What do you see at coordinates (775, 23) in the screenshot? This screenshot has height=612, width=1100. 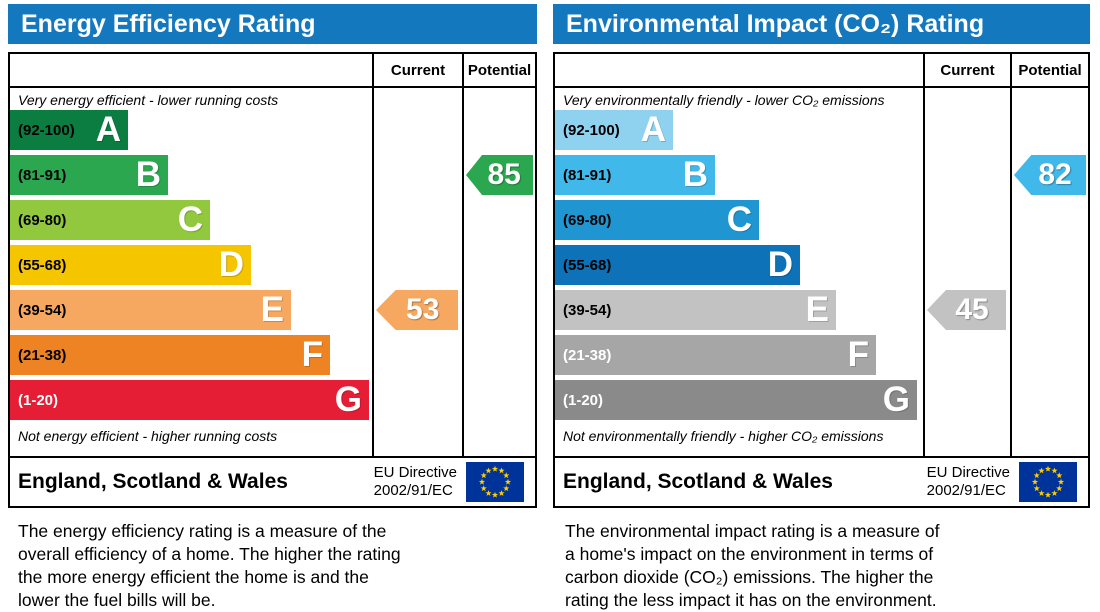 I see `panel-title: Environmental Impact (CO₂) Rating` at bounding box center [775, 23].